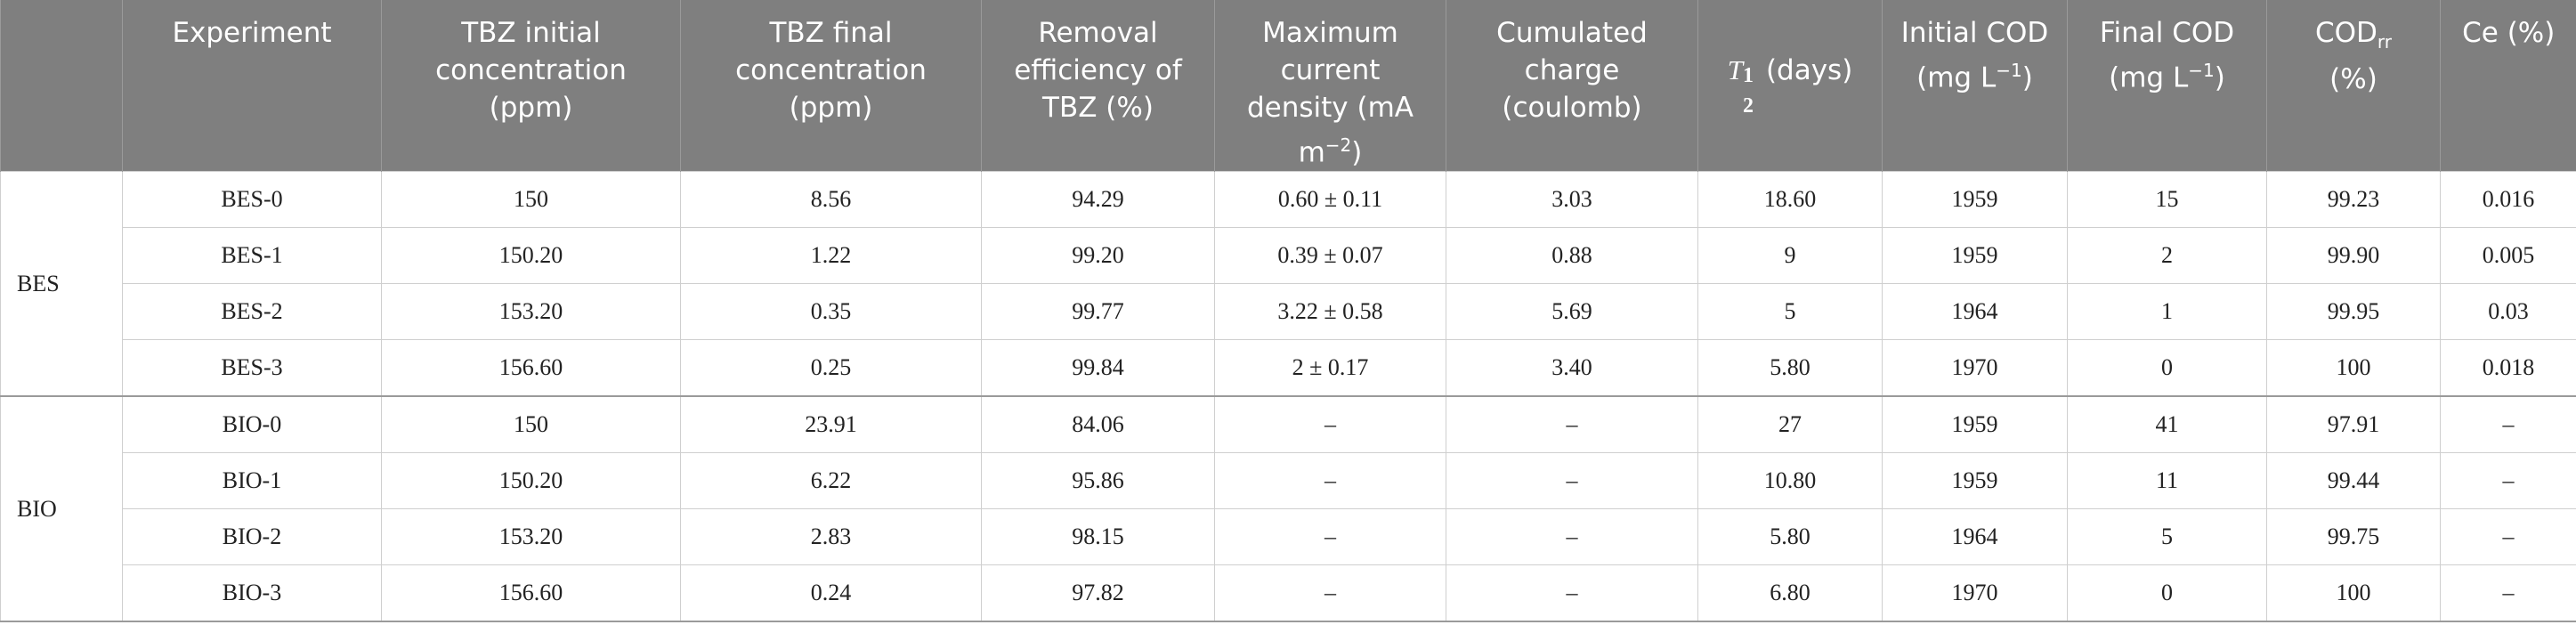 This screenshot has width=2576, height=633. I want to click on table-cell: 18.60, so click(1790, 200).